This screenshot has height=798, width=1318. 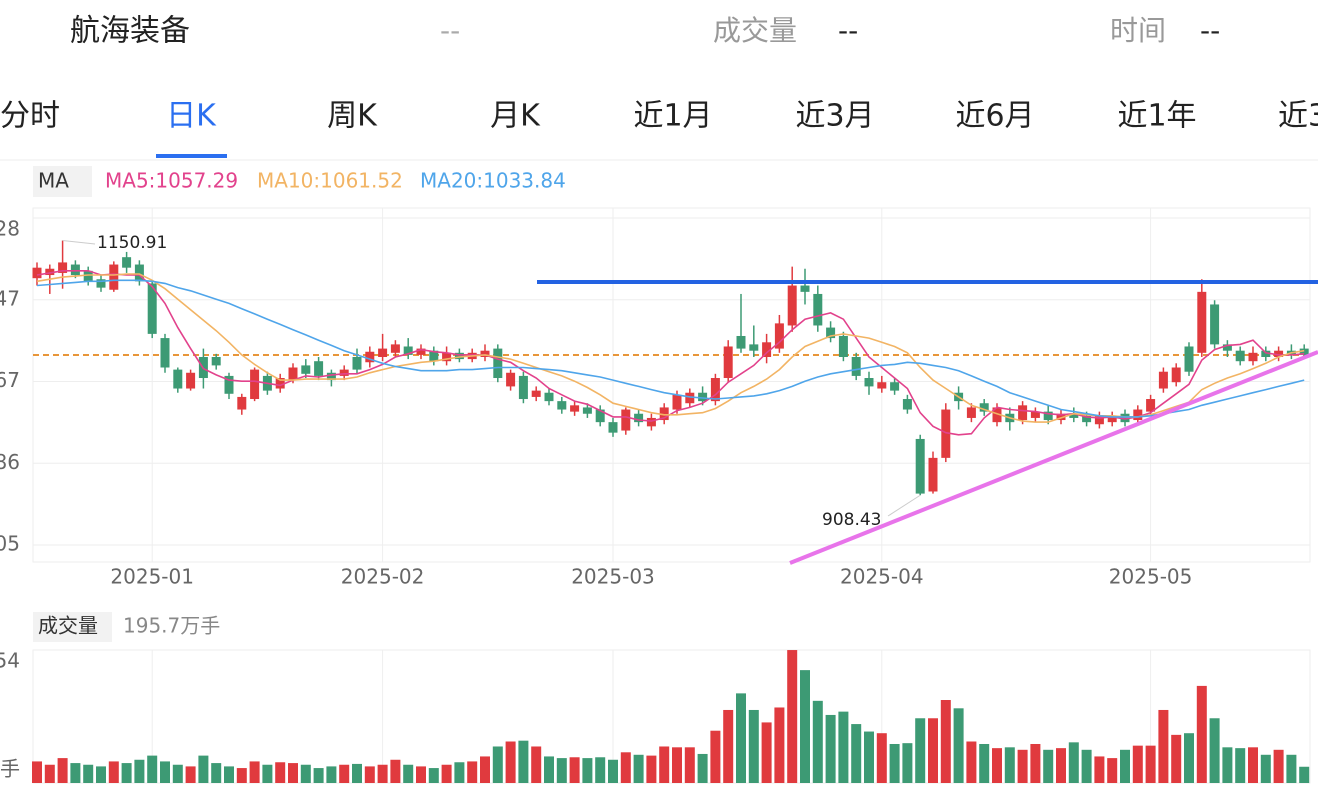 I want to click on x-tick-label: 2025-05, so click(x=1151, y=577).